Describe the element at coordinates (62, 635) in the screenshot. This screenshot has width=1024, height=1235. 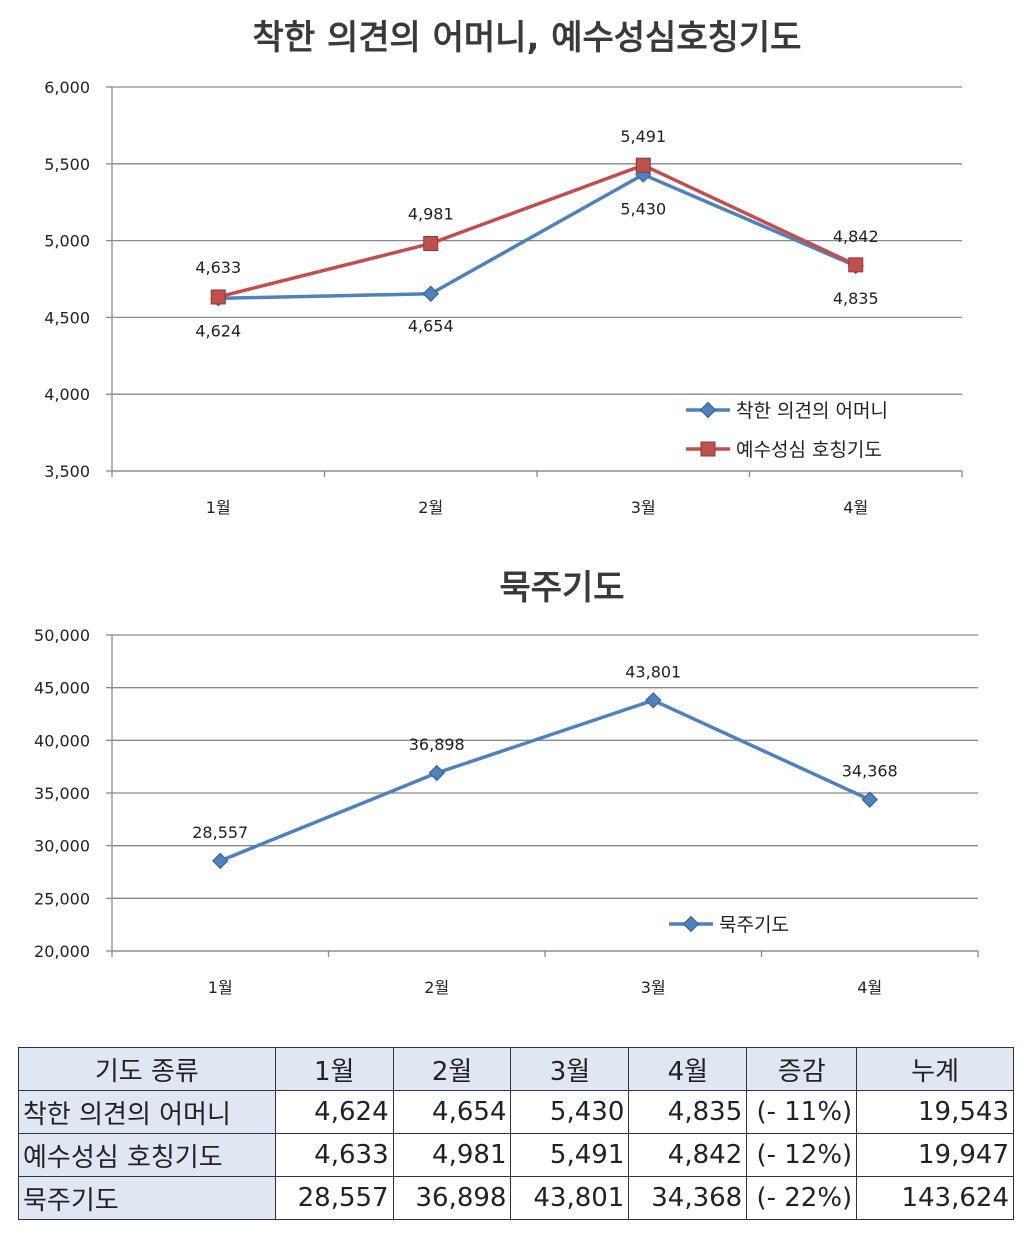
I see `y-tick-label: 50,000` at that location.